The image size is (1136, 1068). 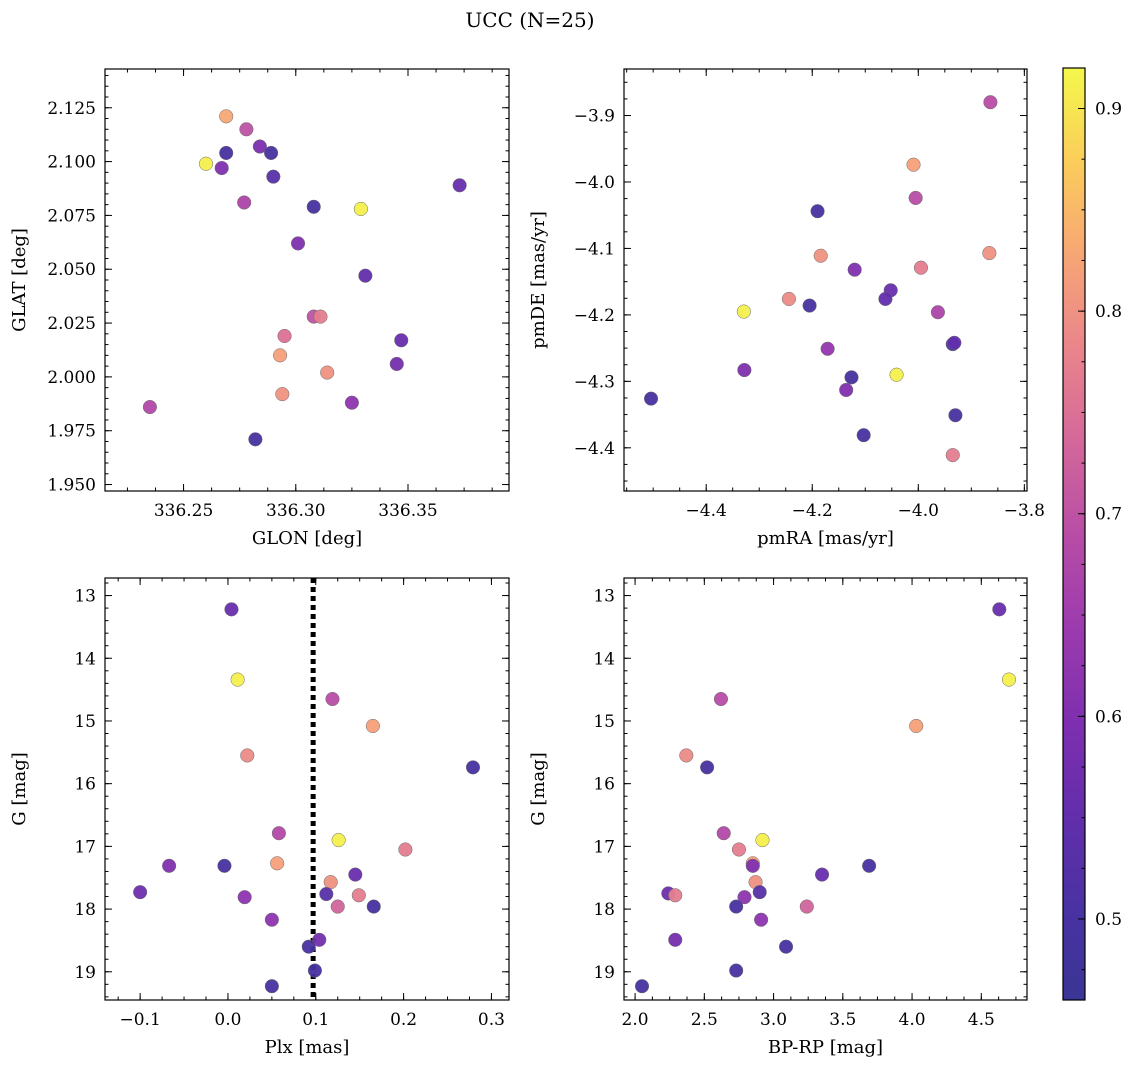 What do you see at coordinates (538, 280) in the screenshot?
I see `y-axis-label: pmDE [mas/yr]` at bounding box center [538, 280].